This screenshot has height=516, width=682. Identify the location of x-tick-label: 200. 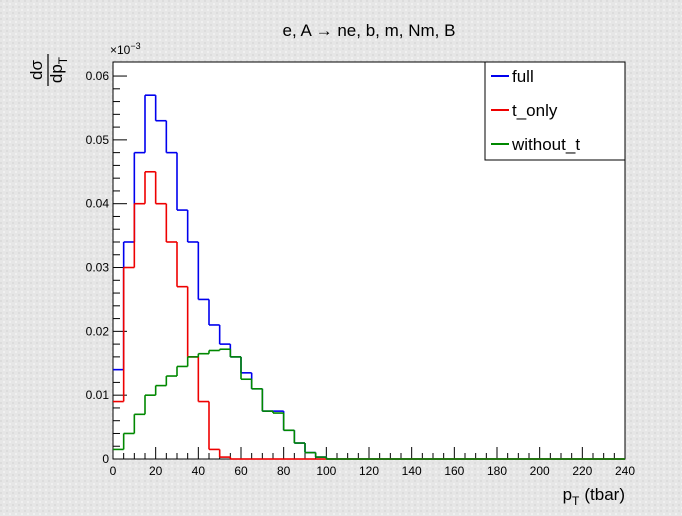
(540, 471).